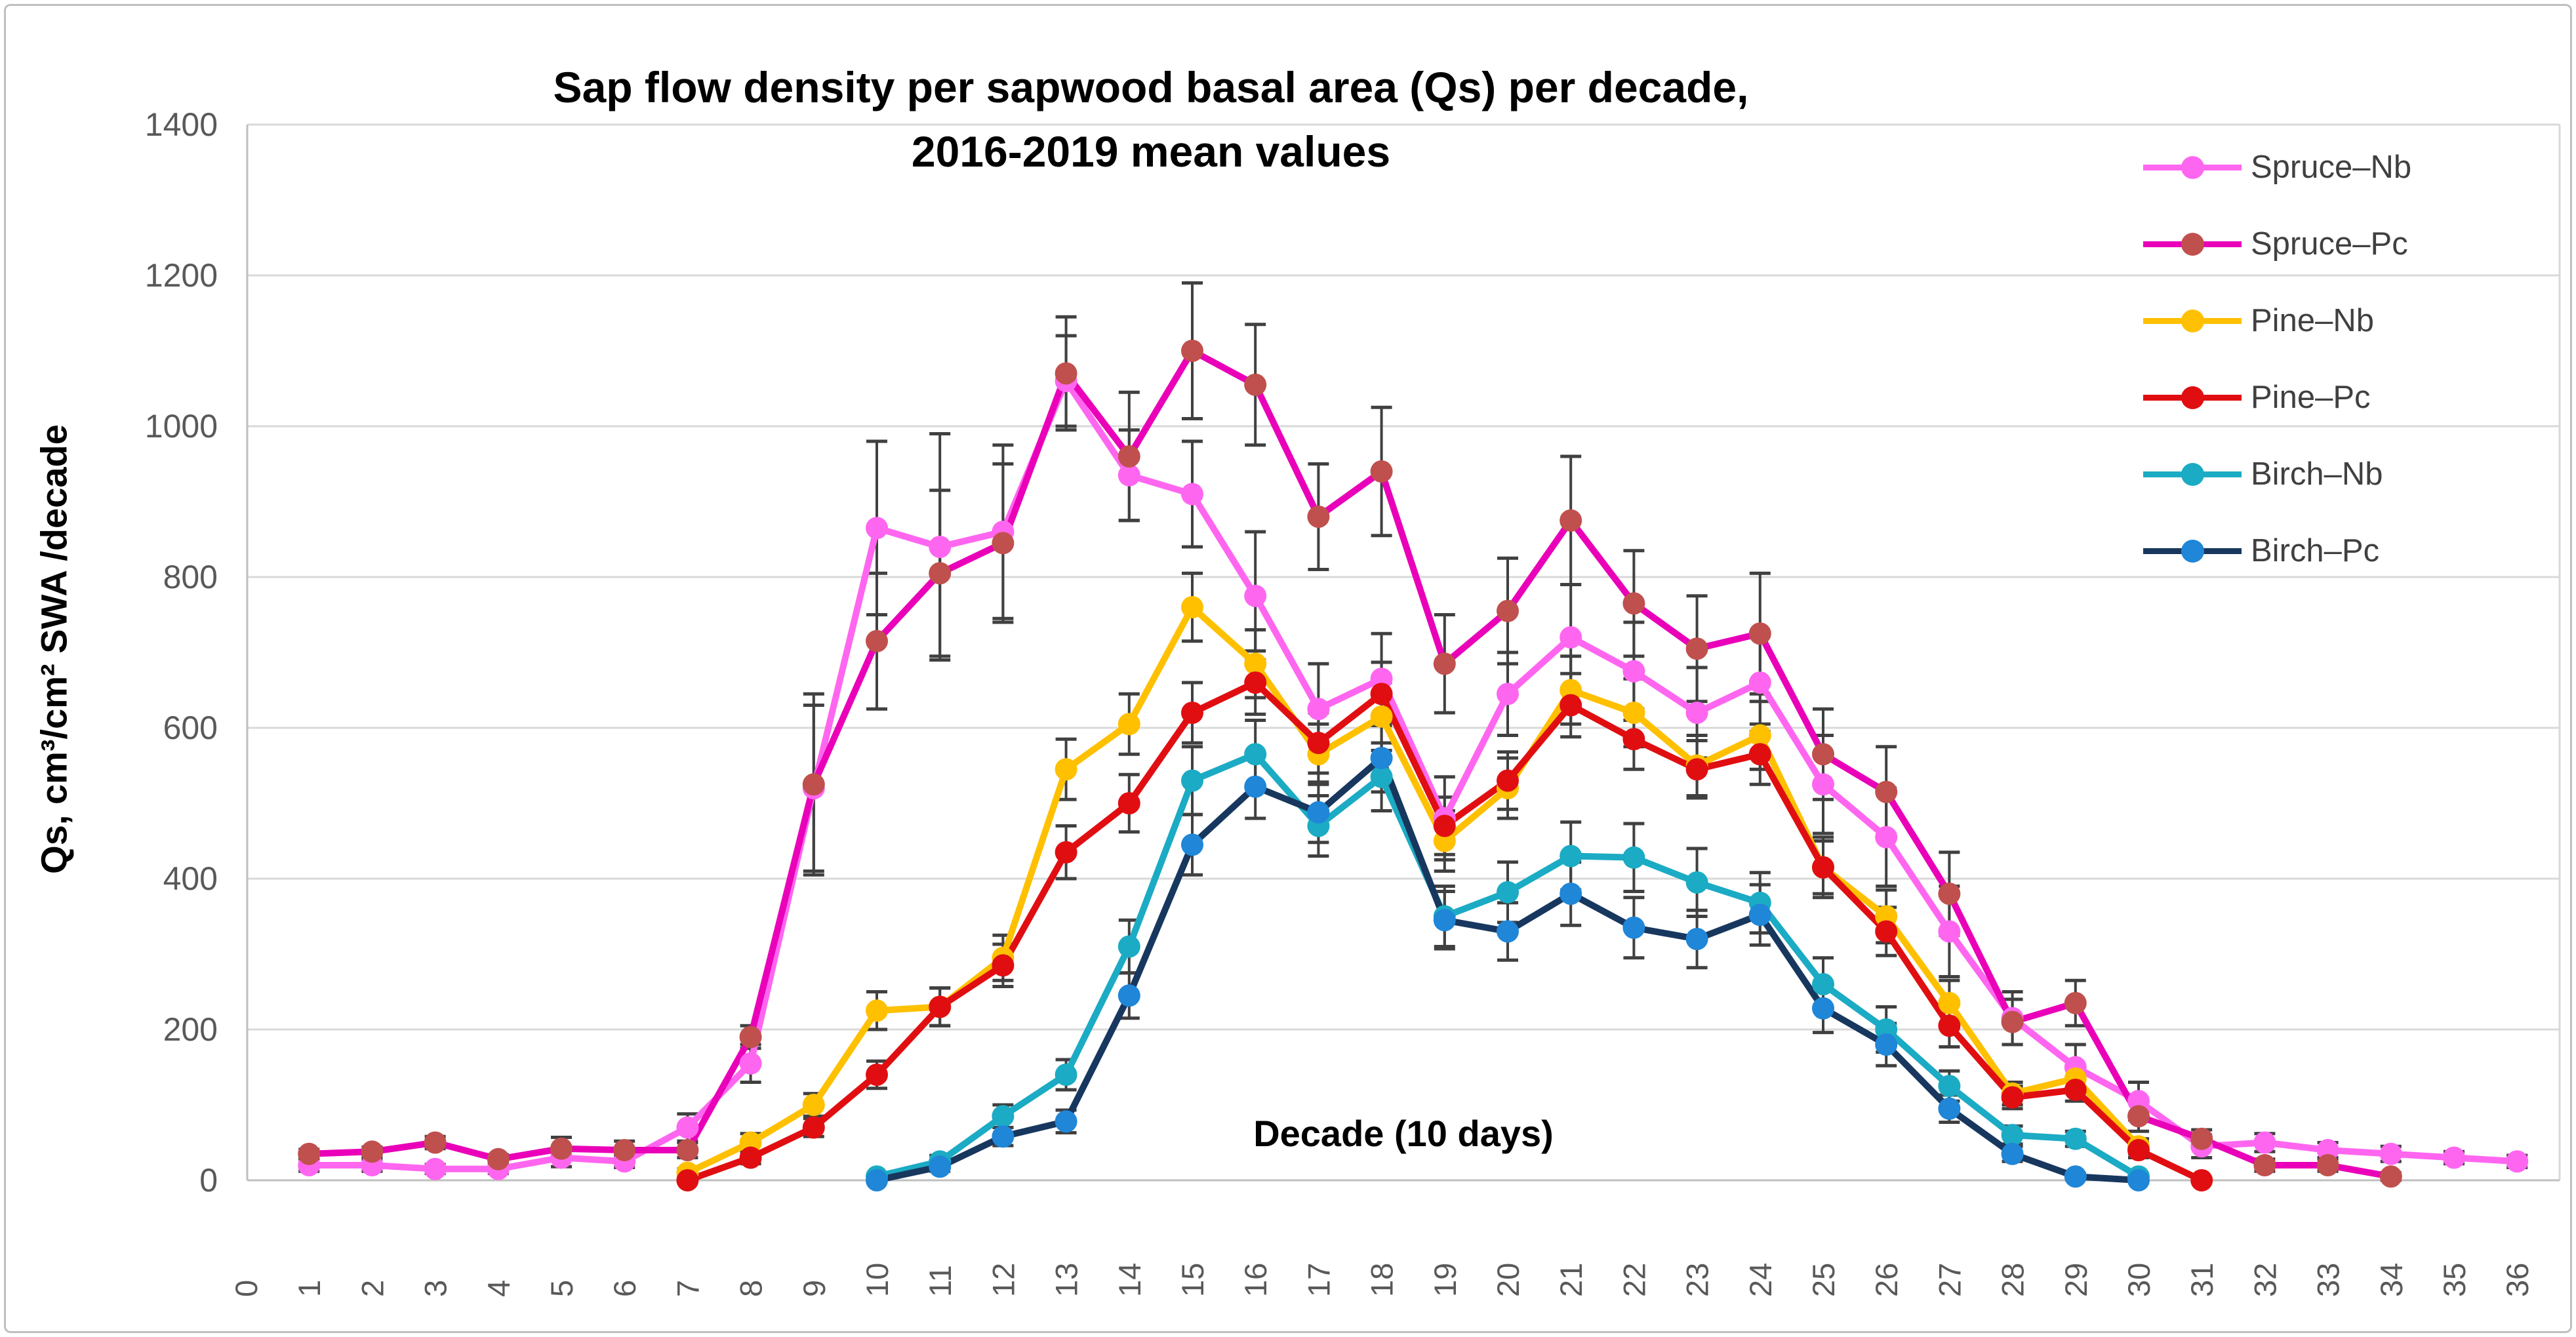  Describe the element at coordinates (2264, 1280) in the screenshot. I see `x-tick-label: 32` at that location.